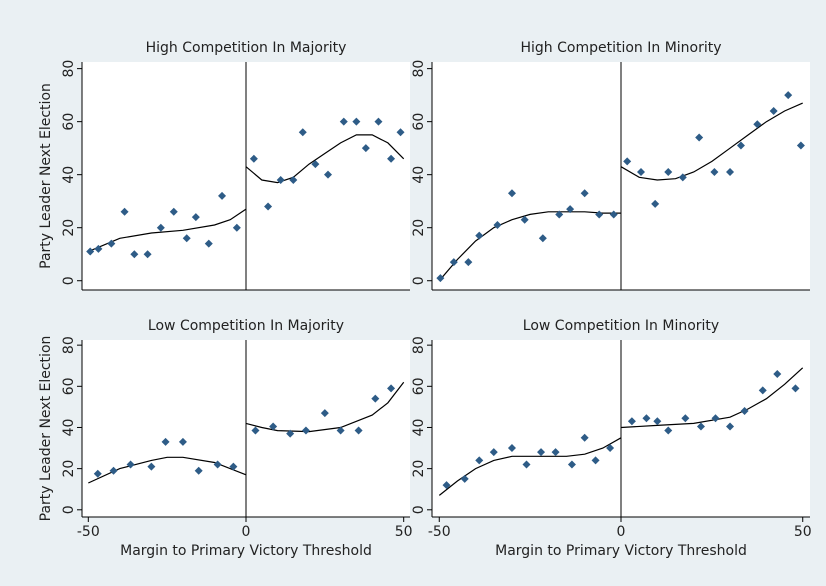  What do you see at coordinates (46, 176) in the screenshot?
I see `y-axis-label: Party Leader Next Election` at bounding box center [46, 176].